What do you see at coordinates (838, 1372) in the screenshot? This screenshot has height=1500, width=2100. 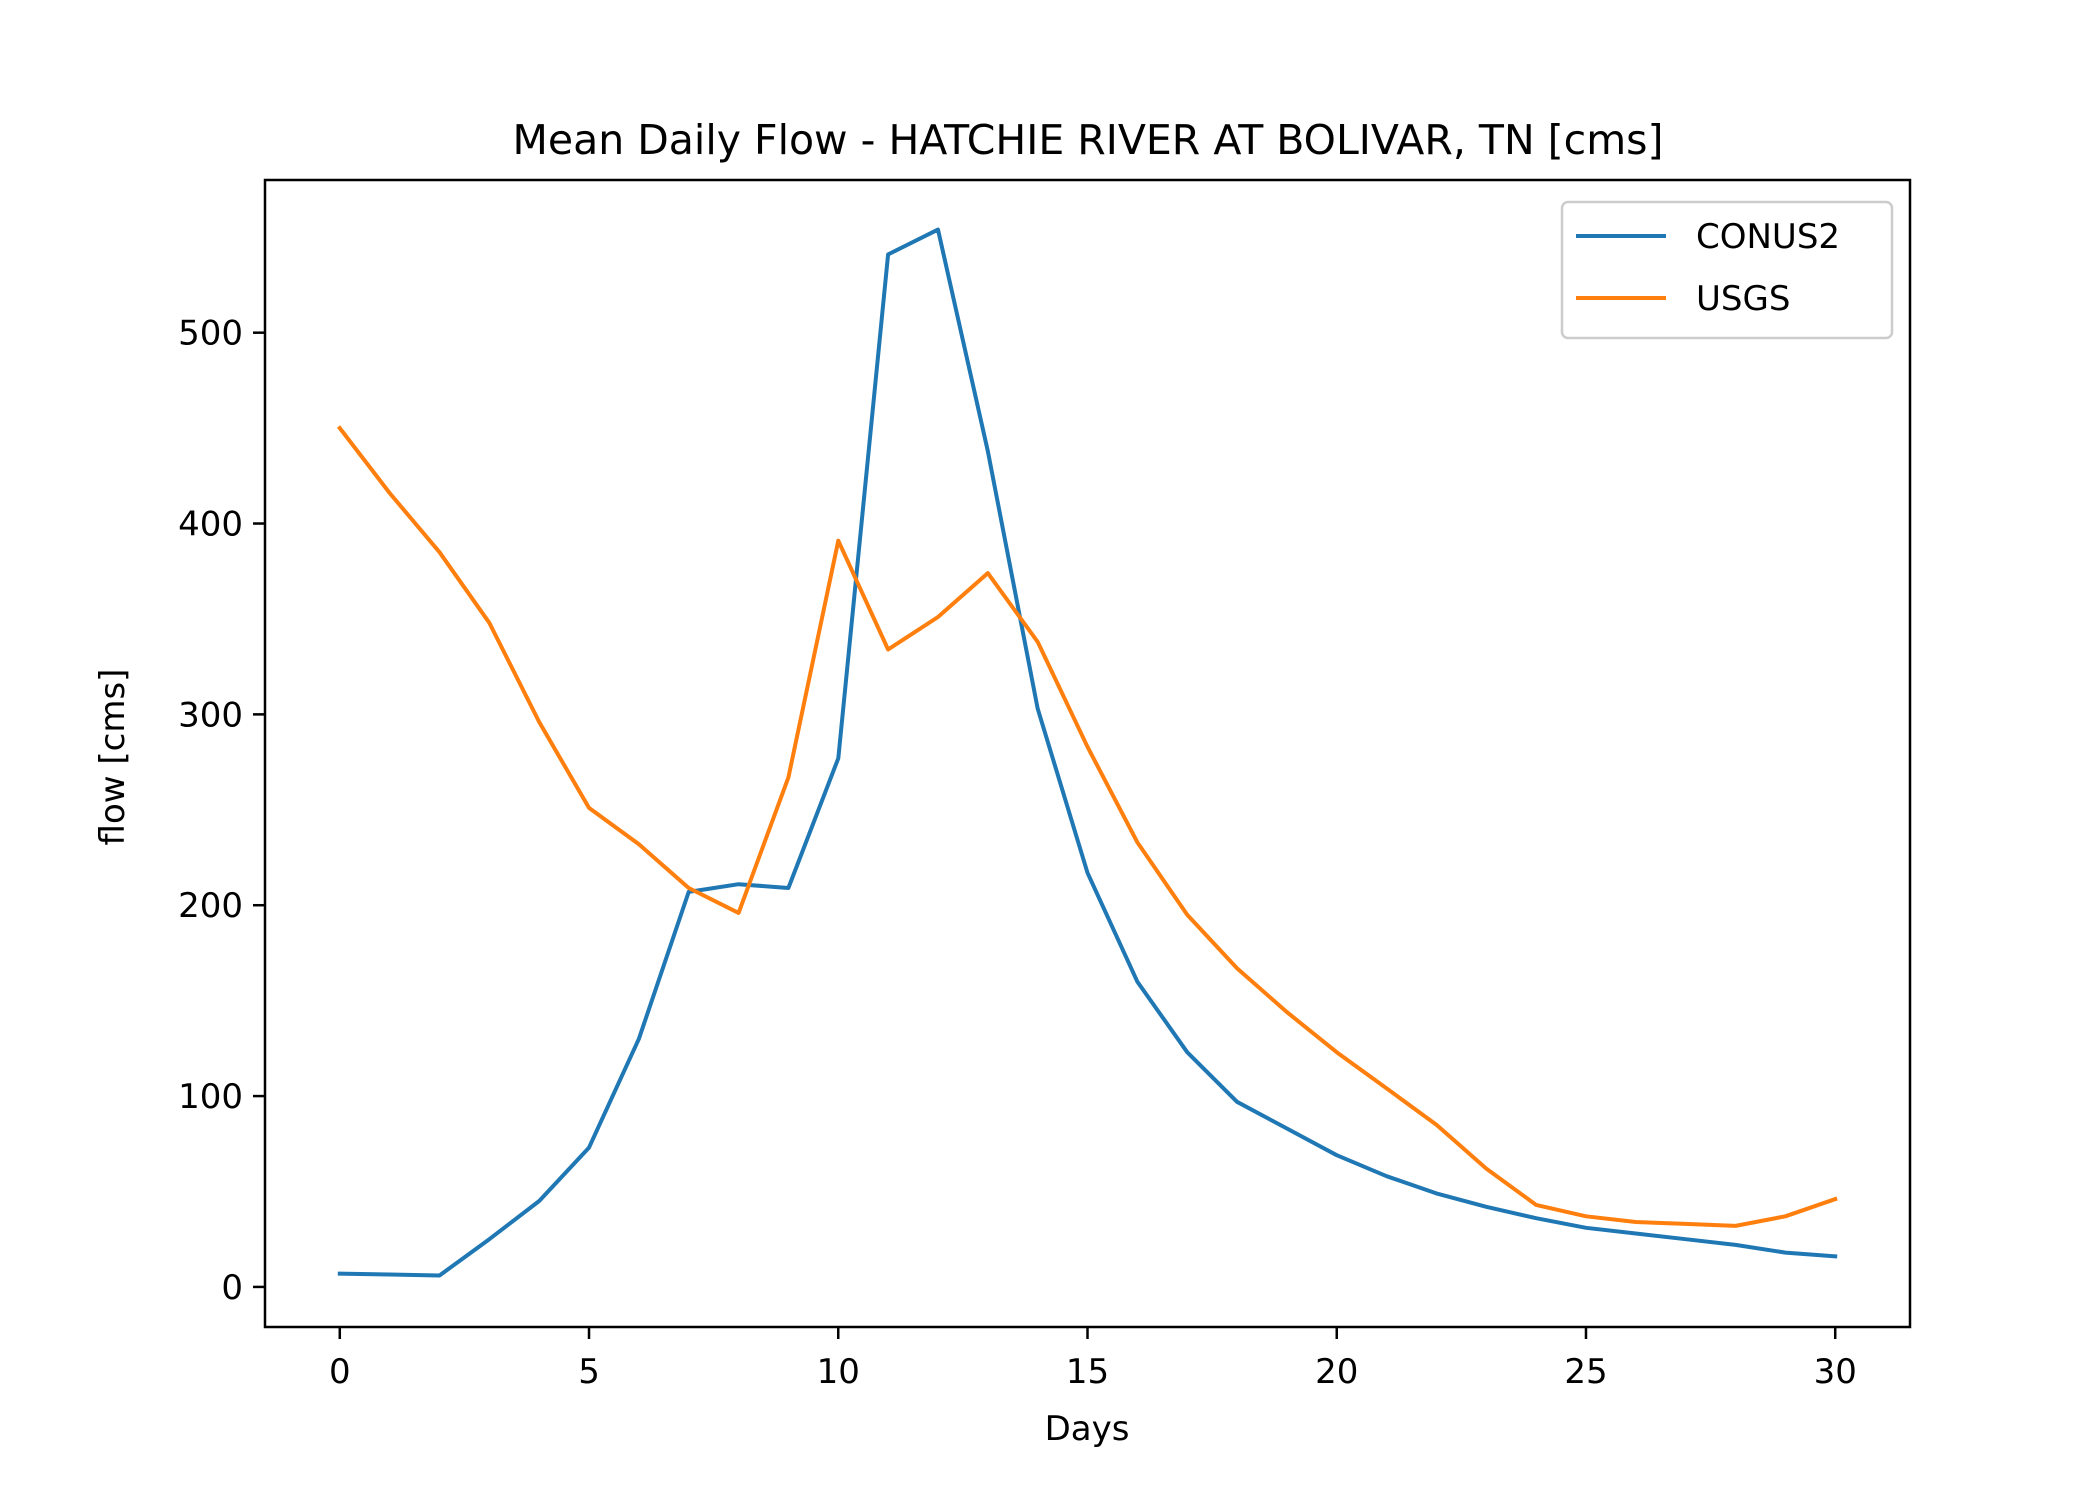 I see `x-tick-label: 10` at bounding box center [838, 1372].